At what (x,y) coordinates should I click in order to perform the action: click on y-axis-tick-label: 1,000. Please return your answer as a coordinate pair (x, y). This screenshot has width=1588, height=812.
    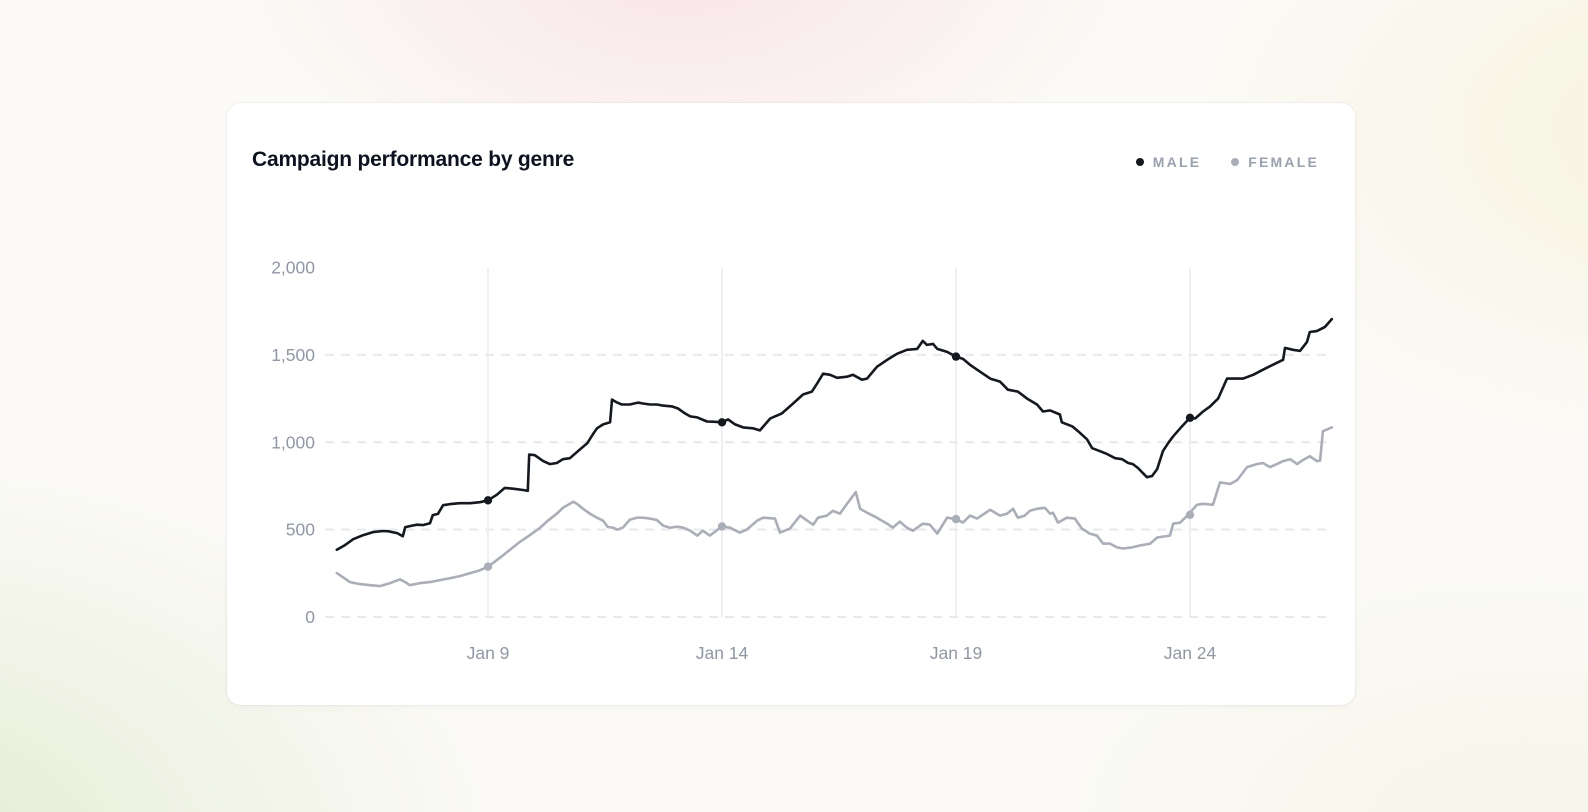
    Looking at the image, I should click on (293, 442).